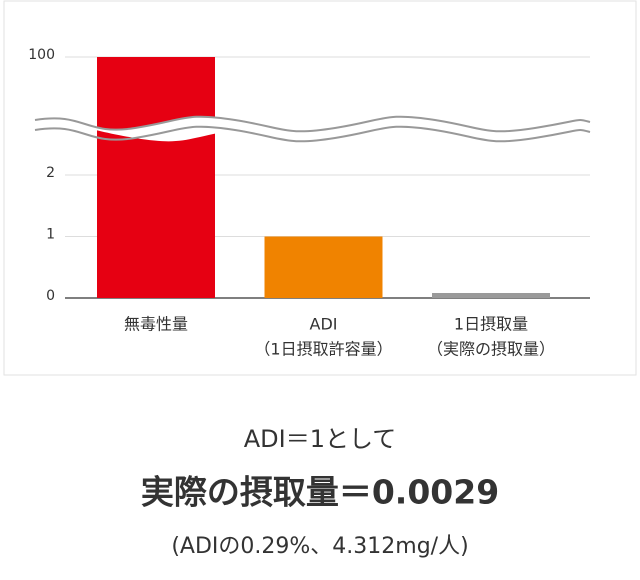 This screenshot has width=640, height=580. What do you see at coordinates (491, 324) in the screenshot?
I see `x-tick-label: 1日摂取量` at bounding box center [491, 324].